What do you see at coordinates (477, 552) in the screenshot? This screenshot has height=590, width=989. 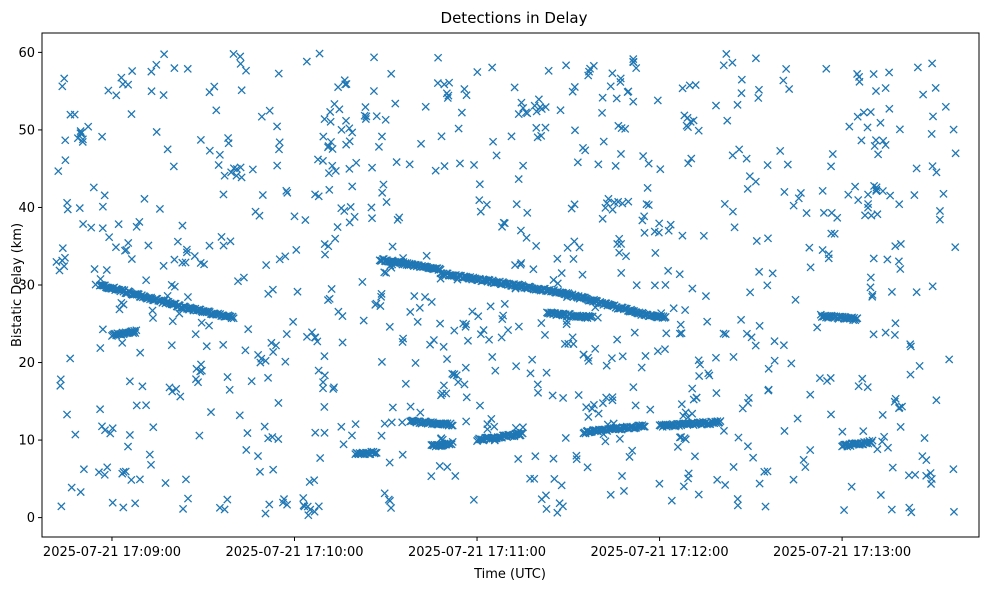 I see `x-tick-label: 2025-07-21 17:11:00` at bounding box center [477, 552].